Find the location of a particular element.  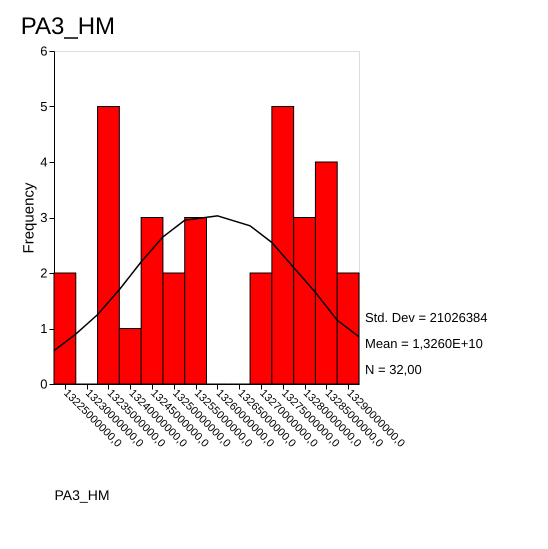

y-tick-label: 5 is located at coordinates (44, 106).